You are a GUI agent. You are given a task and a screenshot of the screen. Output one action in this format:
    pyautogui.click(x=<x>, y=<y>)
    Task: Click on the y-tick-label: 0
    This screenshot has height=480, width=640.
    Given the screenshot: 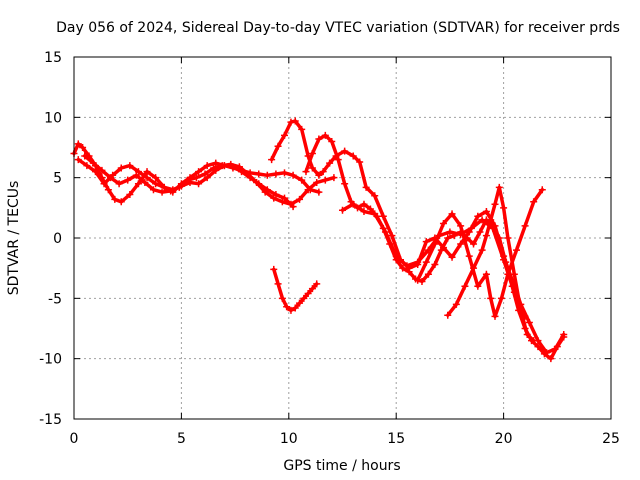 What is the action you would take?
    pyautogui.click(x=57, y=239)
    